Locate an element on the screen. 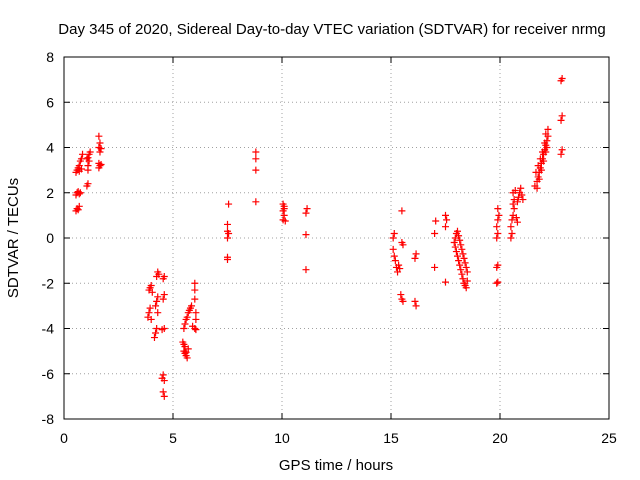 The image size is (640, 480). y-tick-label: 2 is located at coordinates (50, 193).